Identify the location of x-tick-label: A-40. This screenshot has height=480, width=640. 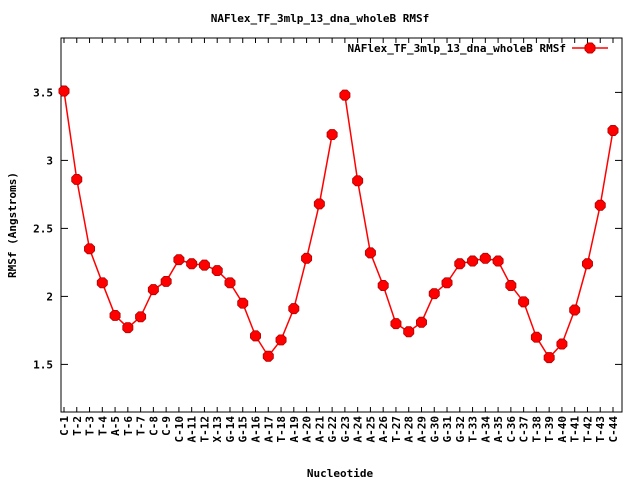
(562, 429).